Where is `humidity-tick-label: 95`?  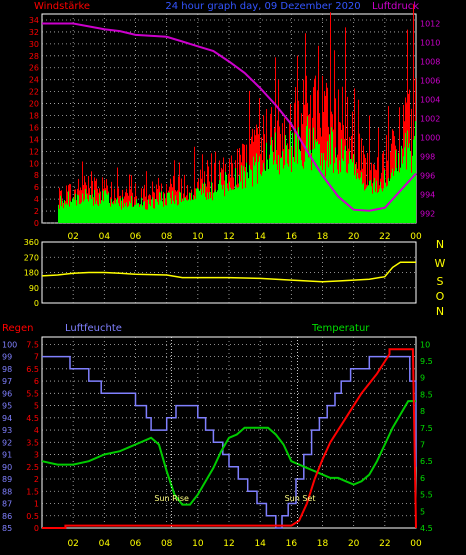 humidity-tick-label: 95 is located at coordinates (7, 406).